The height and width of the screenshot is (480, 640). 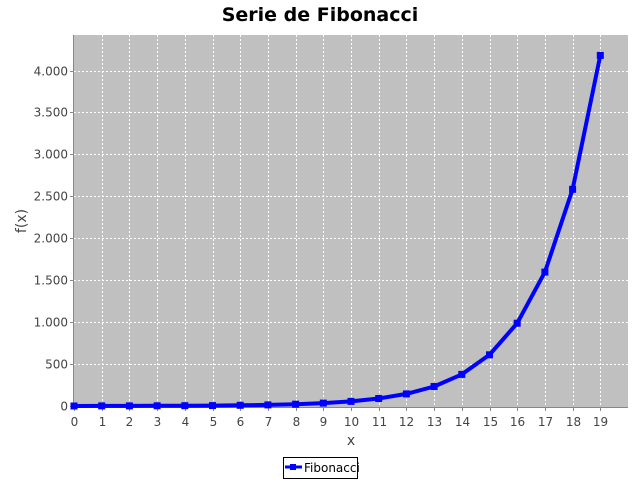 What do you see at coordinates (51, 72) in the screenshot?
I see `y-tick-label: 4.000` at bounding box center [51, 72].